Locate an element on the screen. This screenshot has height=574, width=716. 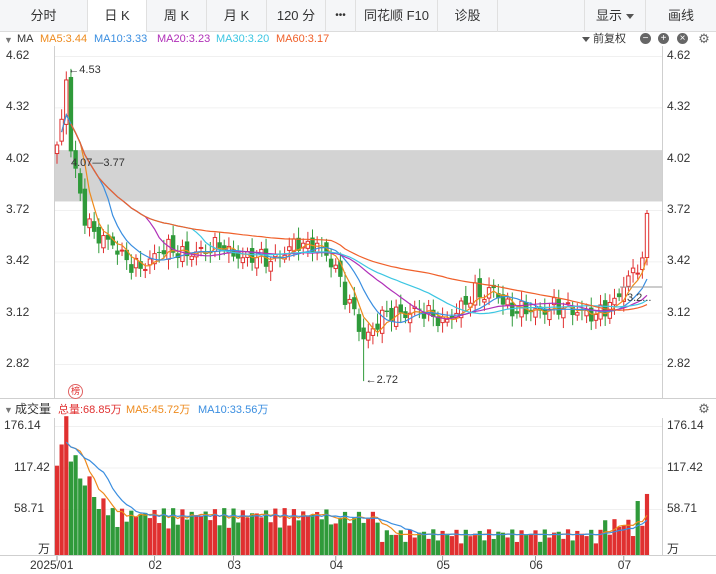
tab-f10: 同花顺 F10 is located at coordinates (397, 16).